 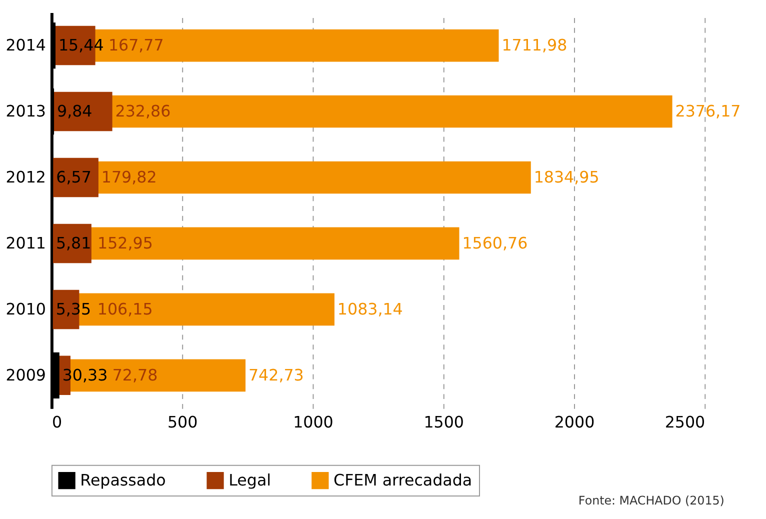 What do you see at coordinates (85, 374) in the screenshot?
I see `data-label: 30,33` at bounding box center [85, 374].